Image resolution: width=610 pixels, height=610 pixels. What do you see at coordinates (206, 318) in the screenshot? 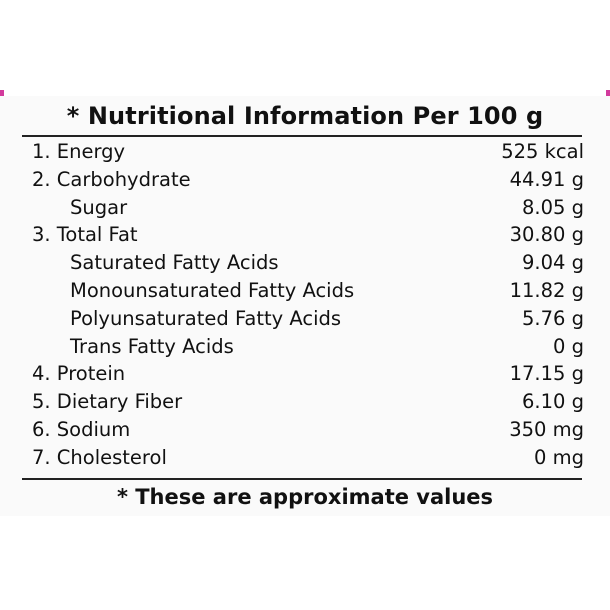
I see `nutrient-name: Polyunsaturated Fatty Acids` at bounding box center [206, 318].